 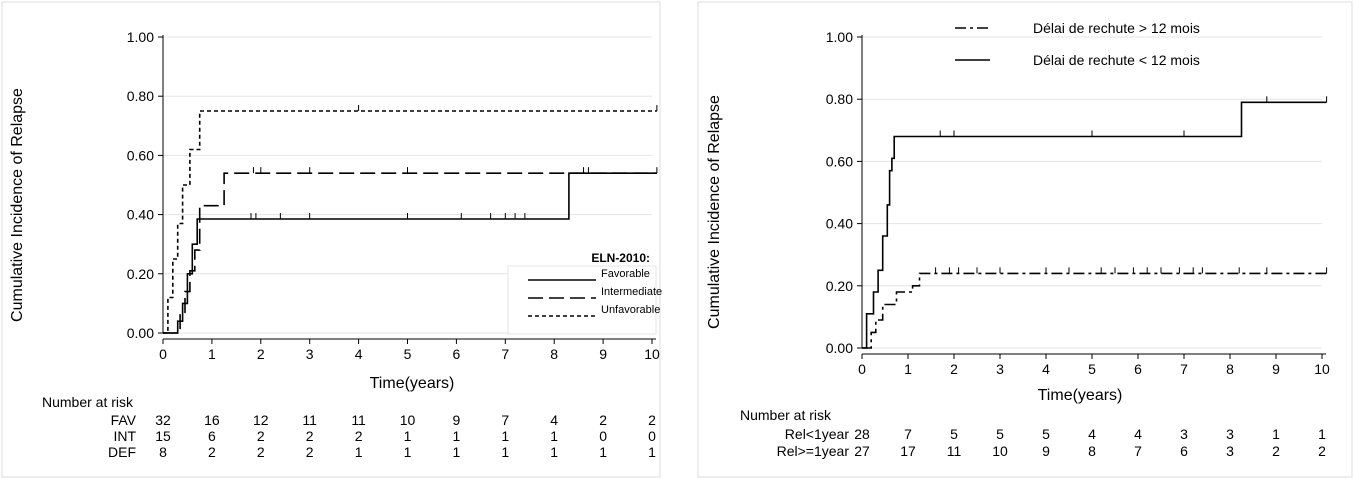 I want to click on risk-row-label: Rel>=1year, so click(x=813, y=451).